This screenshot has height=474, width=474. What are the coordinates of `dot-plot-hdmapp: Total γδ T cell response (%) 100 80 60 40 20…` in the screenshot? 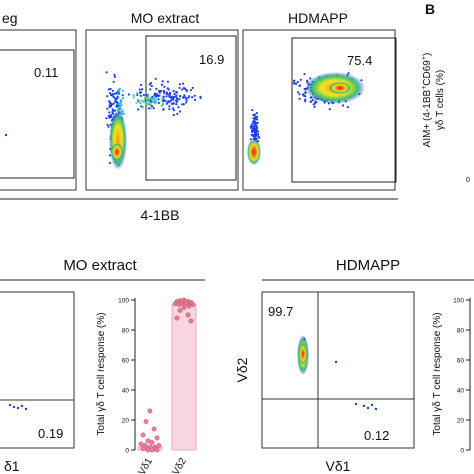 It's located at (451, 376).